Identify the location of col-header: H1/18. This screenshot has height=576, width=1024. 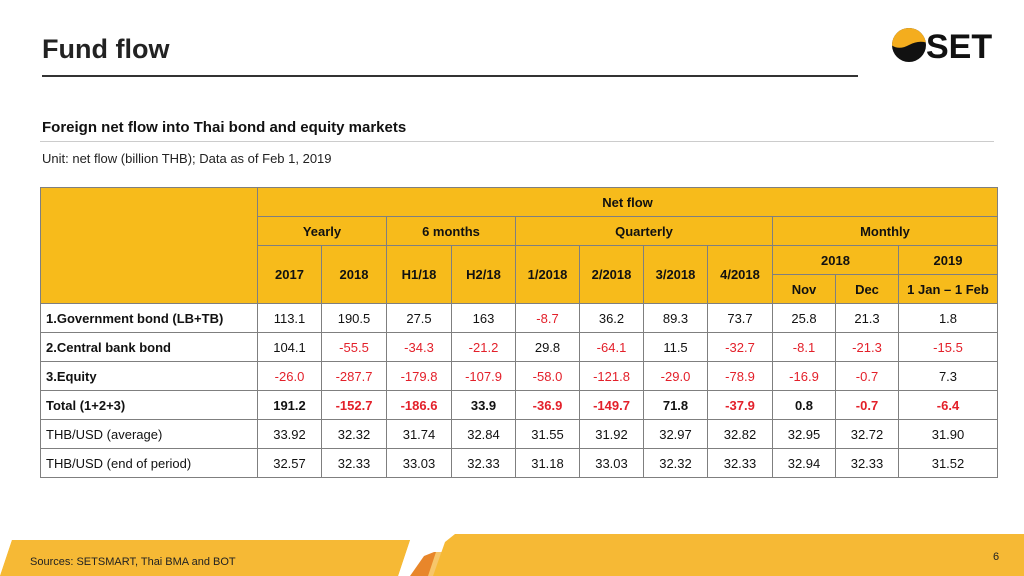
(419, 274).